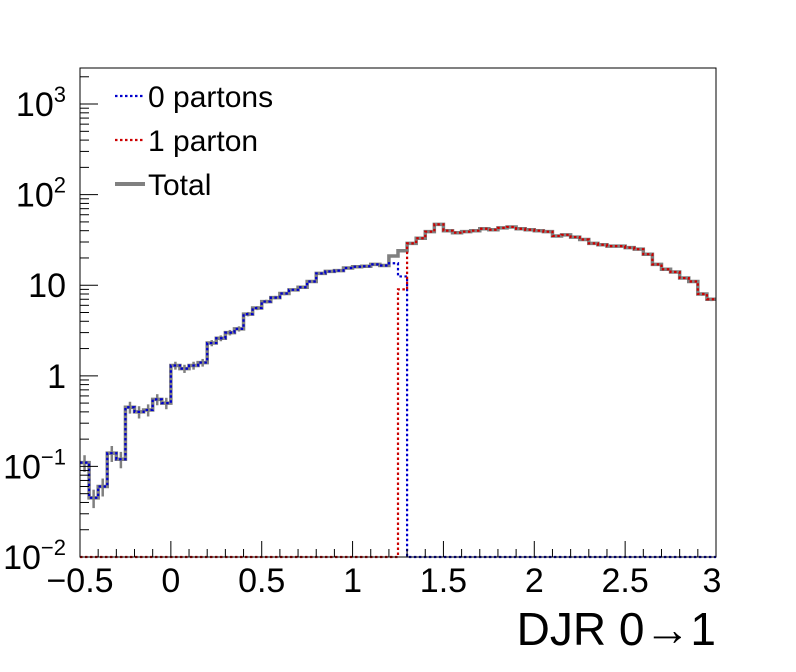  I want to click on y-tick-exponent: −1, so click(53, 456).